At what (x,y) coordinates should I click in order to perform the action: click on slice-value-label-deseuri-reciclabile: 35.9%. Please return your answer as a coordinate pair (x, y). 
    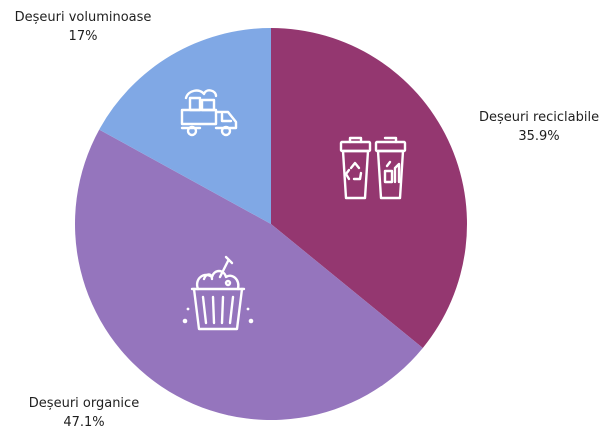
    Looking at the image, I should click on (538, 136).